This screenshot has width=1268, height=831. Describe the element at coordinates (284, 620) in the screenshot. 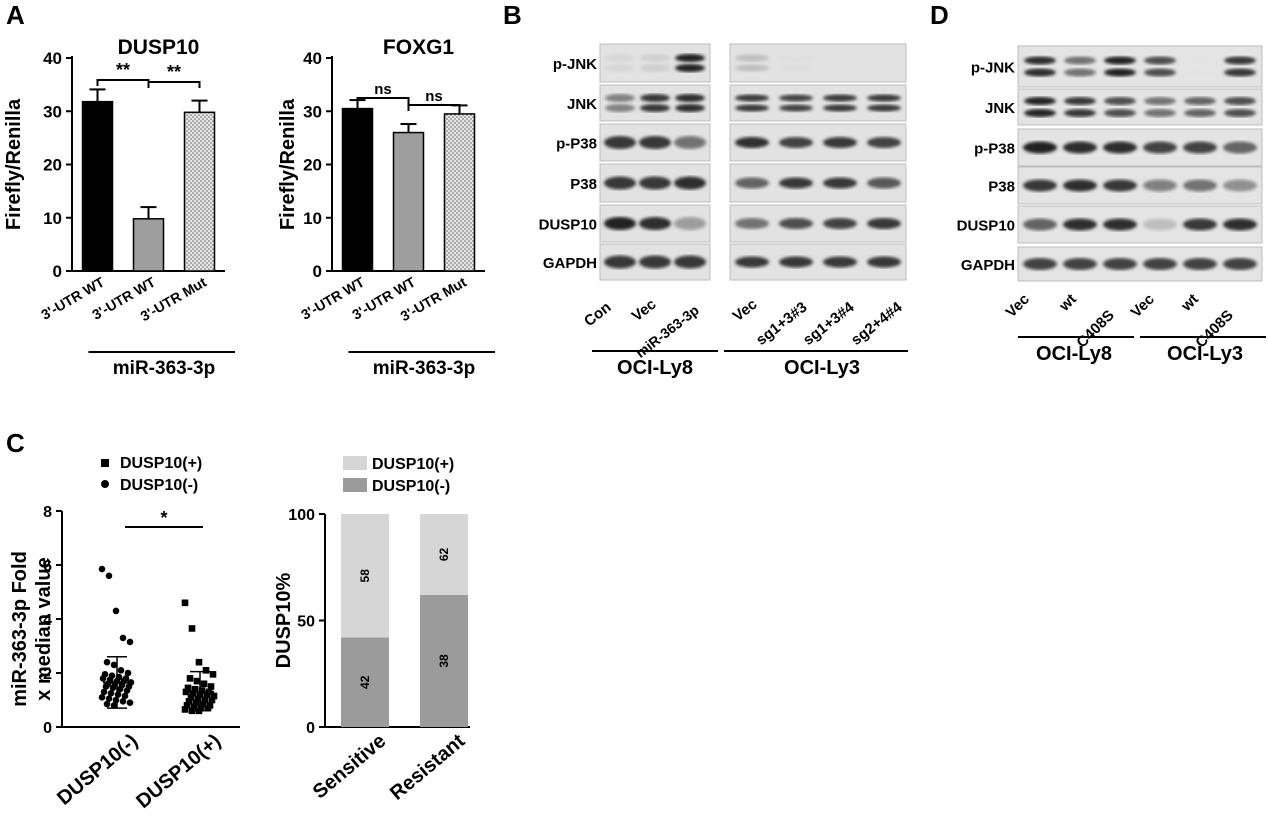

I see `y-axis-label: DUSP10%` at that location.